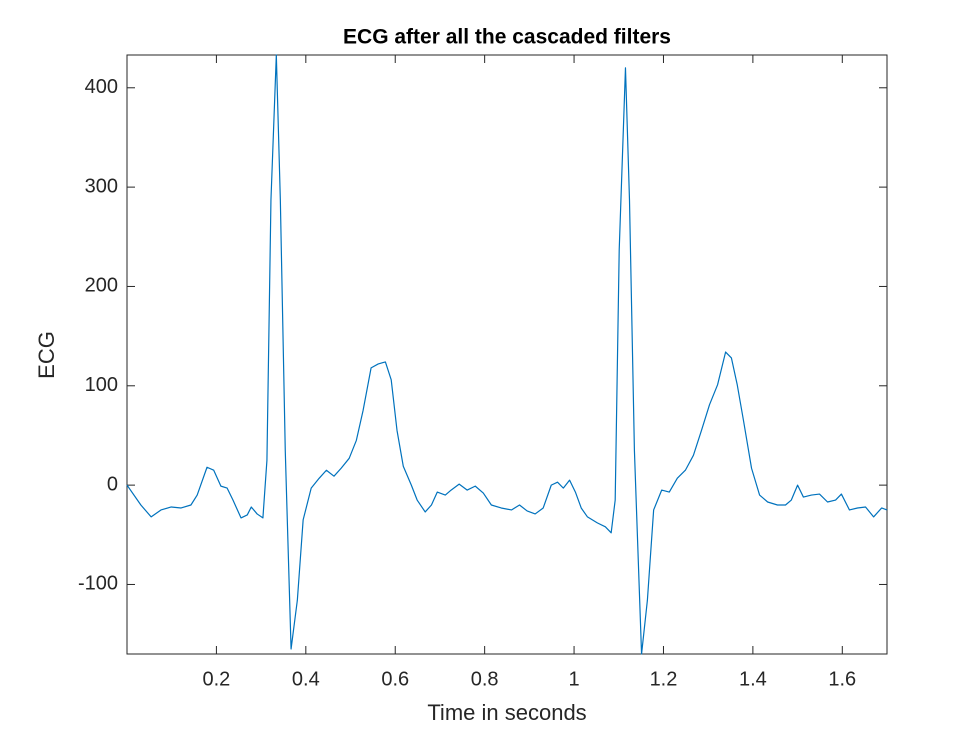 The image size is (980, 735). I want to click on x-tick-label: 0.4, so click(306, 679).